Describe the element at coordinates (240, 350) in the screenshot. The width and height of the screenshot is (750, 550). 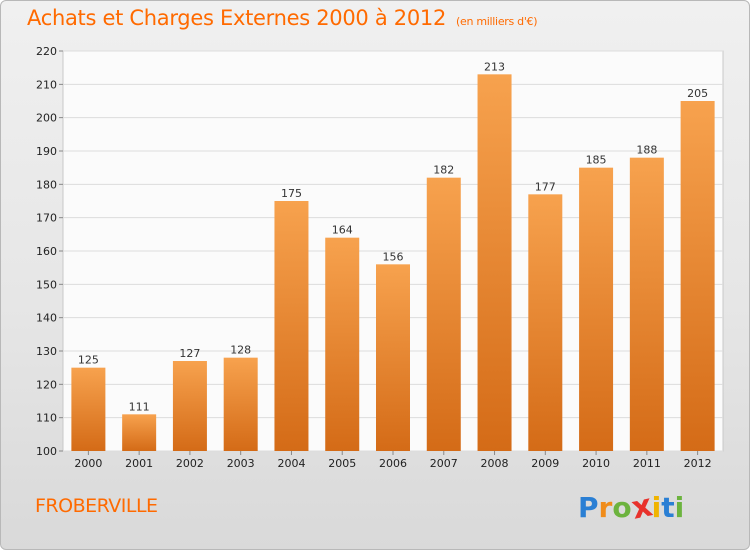
I see `value-label: 128` at that location.